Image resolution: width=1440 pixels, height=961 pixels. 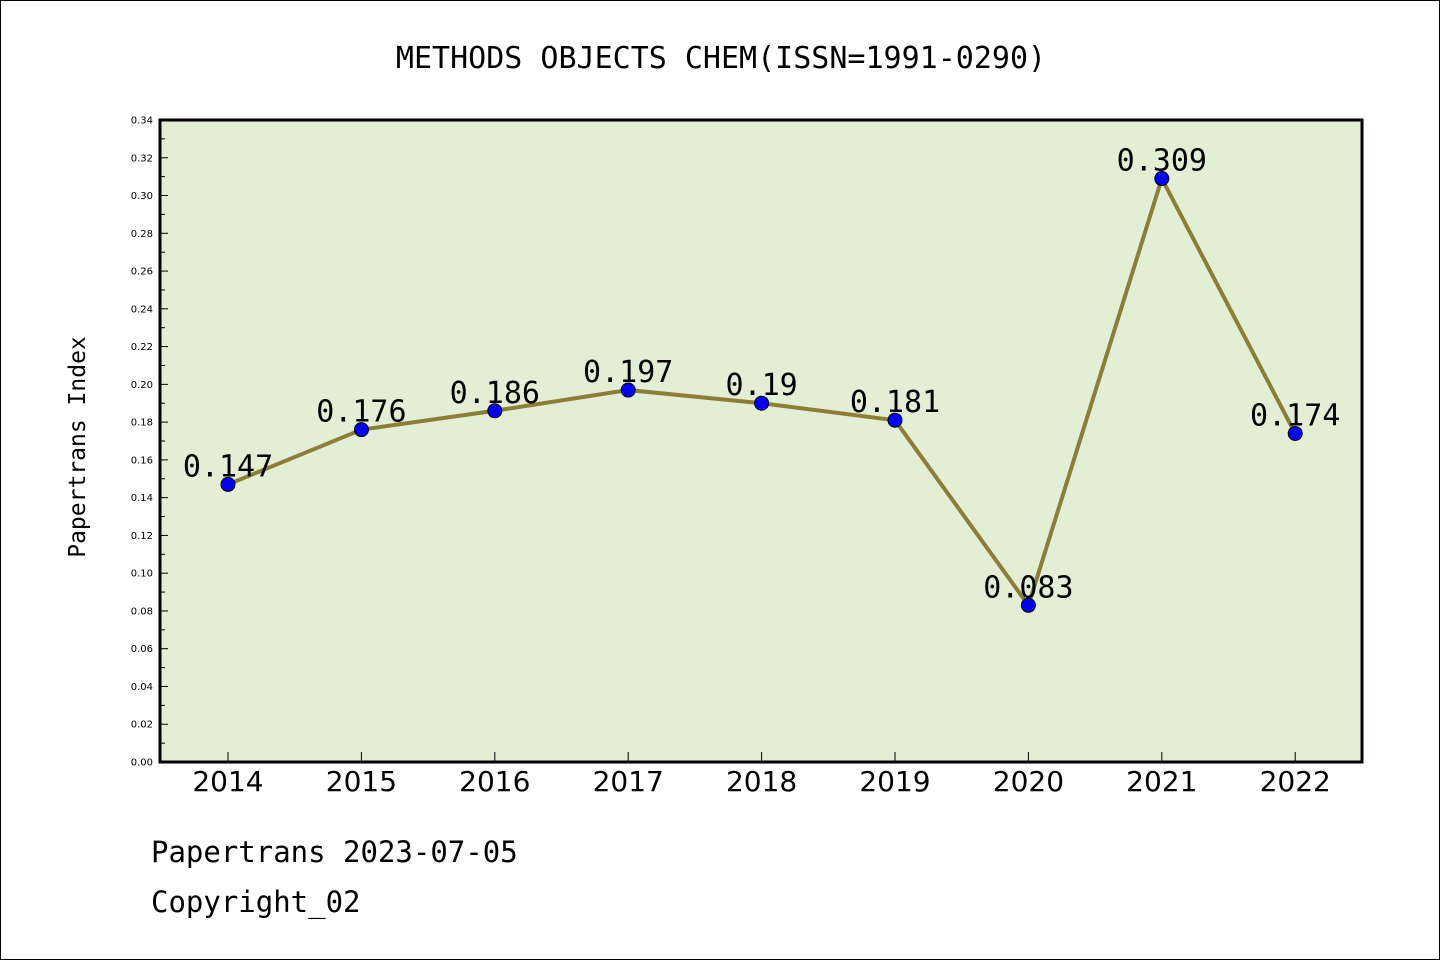 I want to click on data-label-2021: 0.309, so click(x=1162, y=161).